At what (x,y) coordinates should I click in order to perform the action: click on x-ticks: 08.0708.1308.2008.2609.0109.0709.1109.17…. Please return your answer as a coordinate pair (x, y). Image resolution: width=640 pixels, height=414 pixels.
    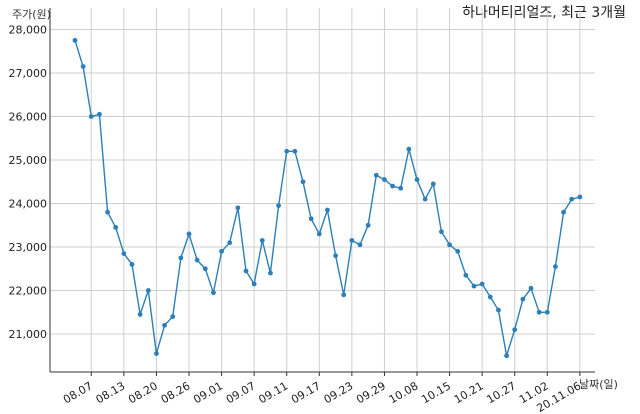
    Looking at the image, I should click on (322, 396).